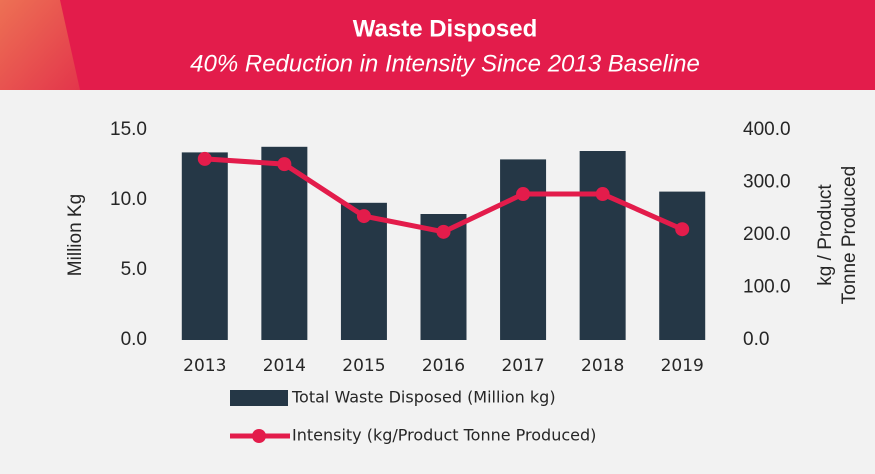  Describe the element at coordinates (284, 366) in the screenshot. I see `x-tick-label: 2014` at that location.